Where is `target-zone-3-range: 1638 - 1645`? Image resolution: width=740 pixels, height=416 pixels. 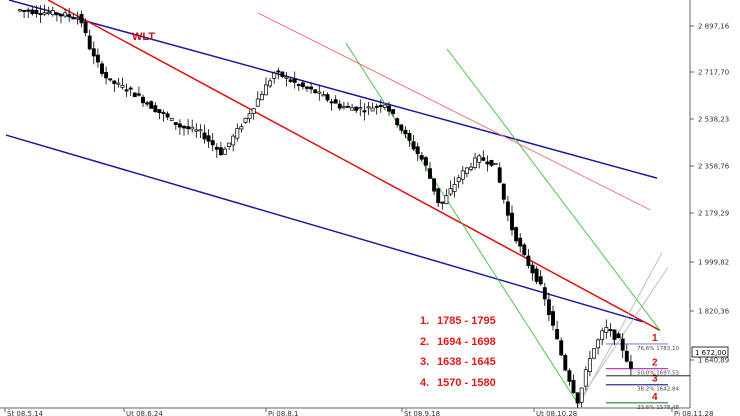 target-zone-3-range: 1638 - 1645 is located at coordinates (466, 362).